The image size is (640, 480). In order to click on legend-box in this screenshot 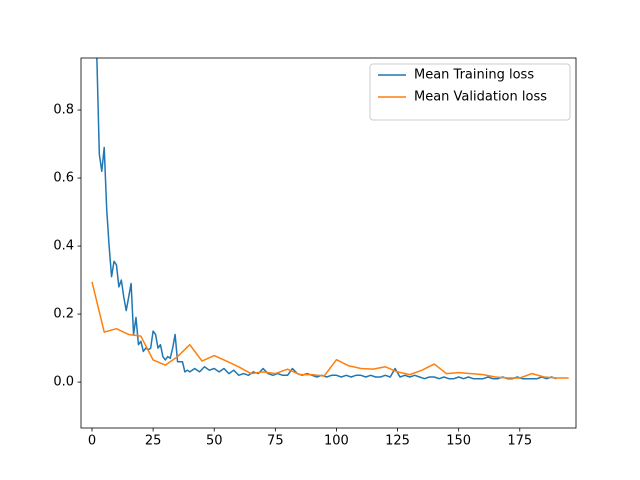, I will do `click(470, 92)`.